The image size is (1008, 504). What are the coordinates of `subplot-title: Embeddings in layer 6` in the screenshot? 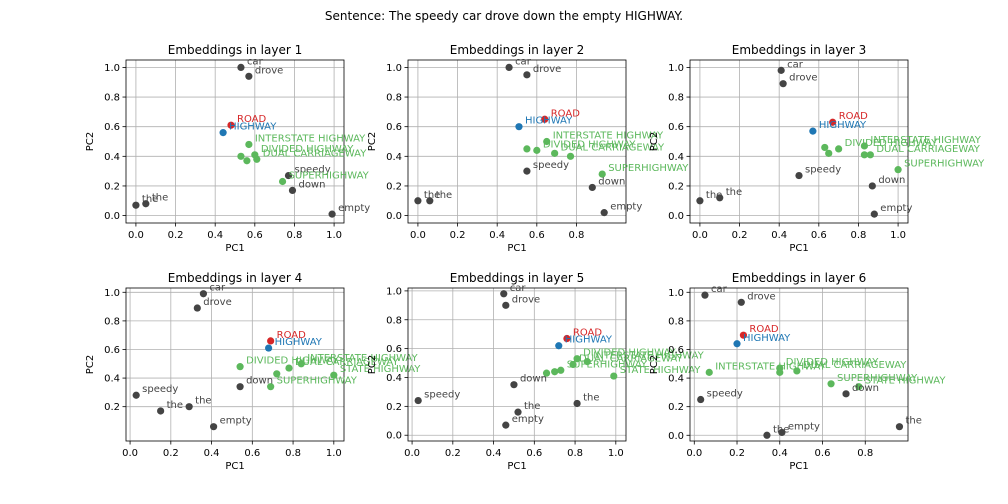 It's located at (799, 278).